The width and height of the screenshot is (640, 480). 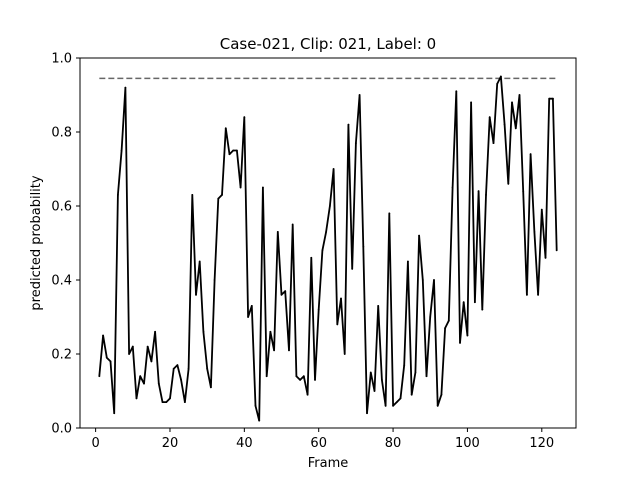 I want to click on y-axis: 0.0 0.2 0.4 0.6 0.8 1.0, so click(x=65, y=244).